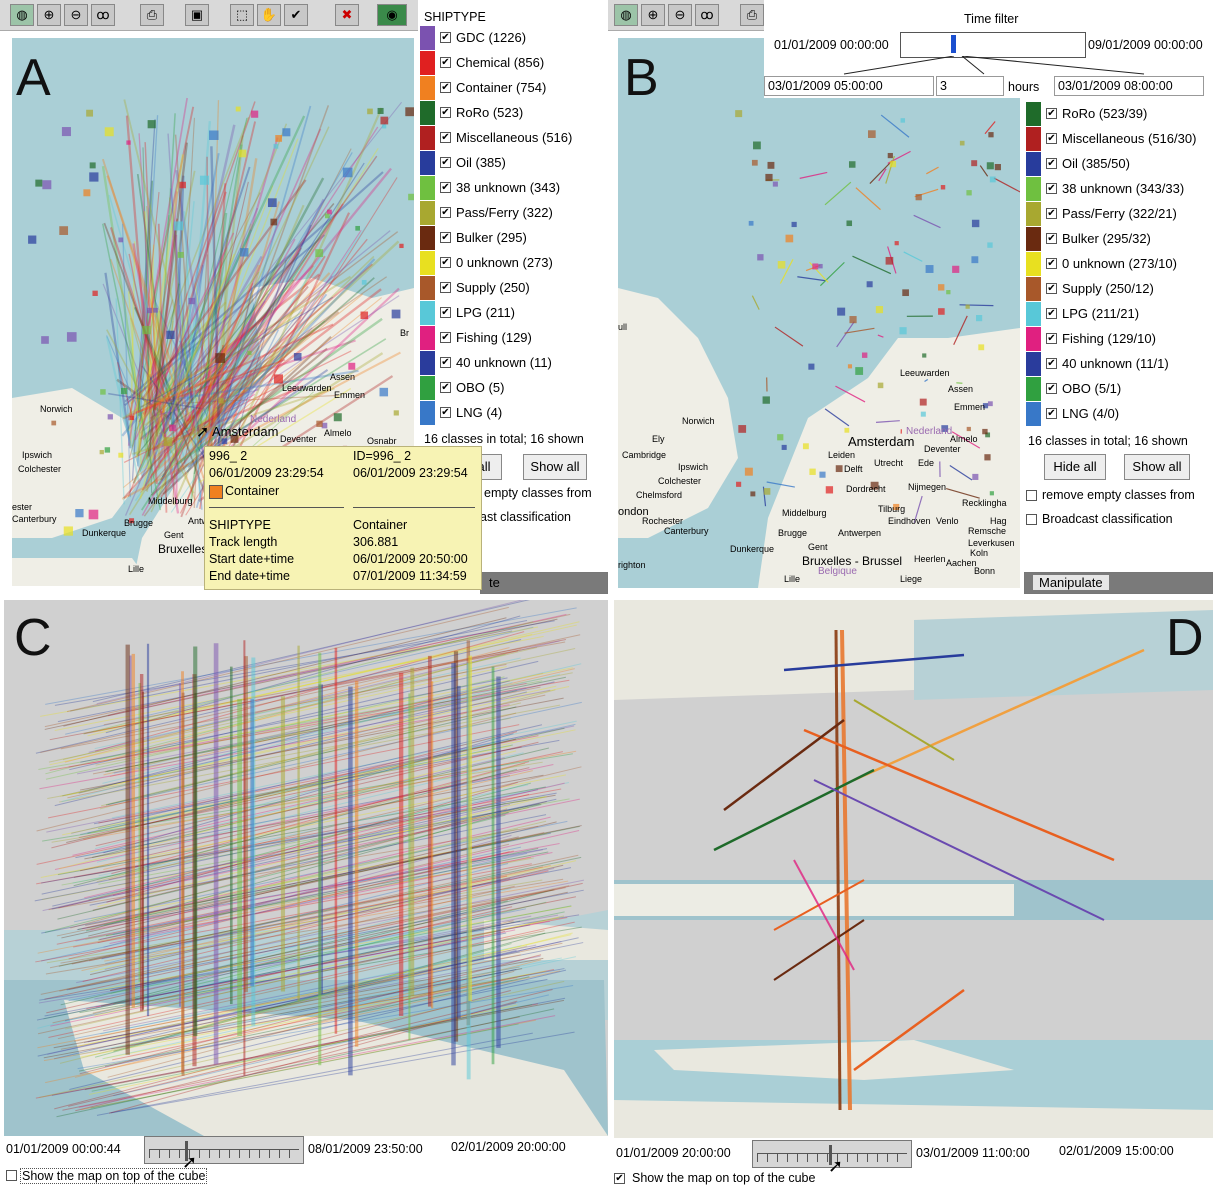 This screenshot has width=1213, height=1185. Describe the element at coordinates (514, 388) in the screenshot. I see `legend-item: ✔ OBO (5)` at that location.